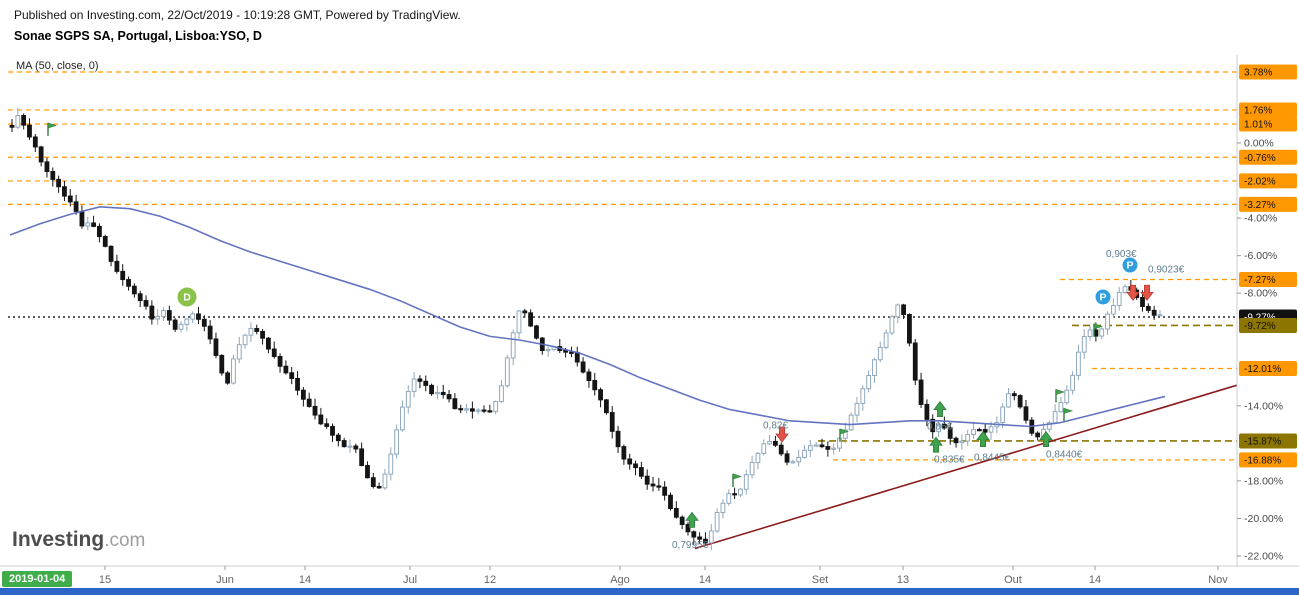 This screenshot has height=595, width=1299. What do you see at coordinates (1260, 326) in the screenshot?
I see `svg-text: -9.72%` at bounding box center [1260, 326].